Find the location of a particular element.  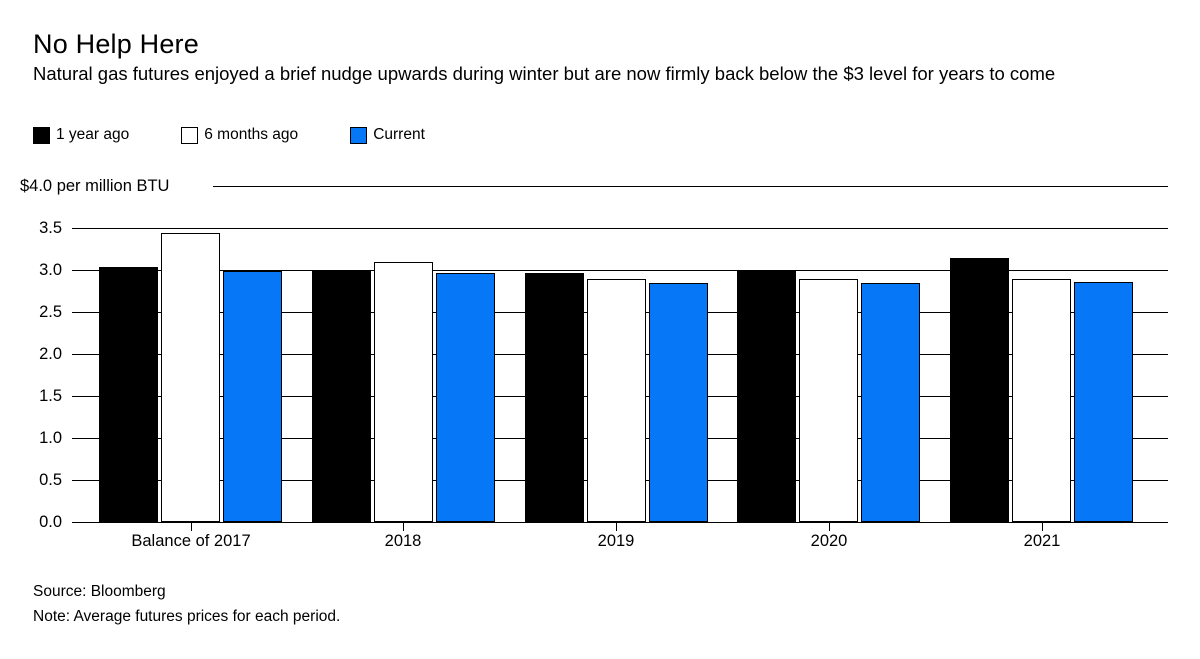

y-axis-tick-label: 1.5 is located at coordinates (50, 396).